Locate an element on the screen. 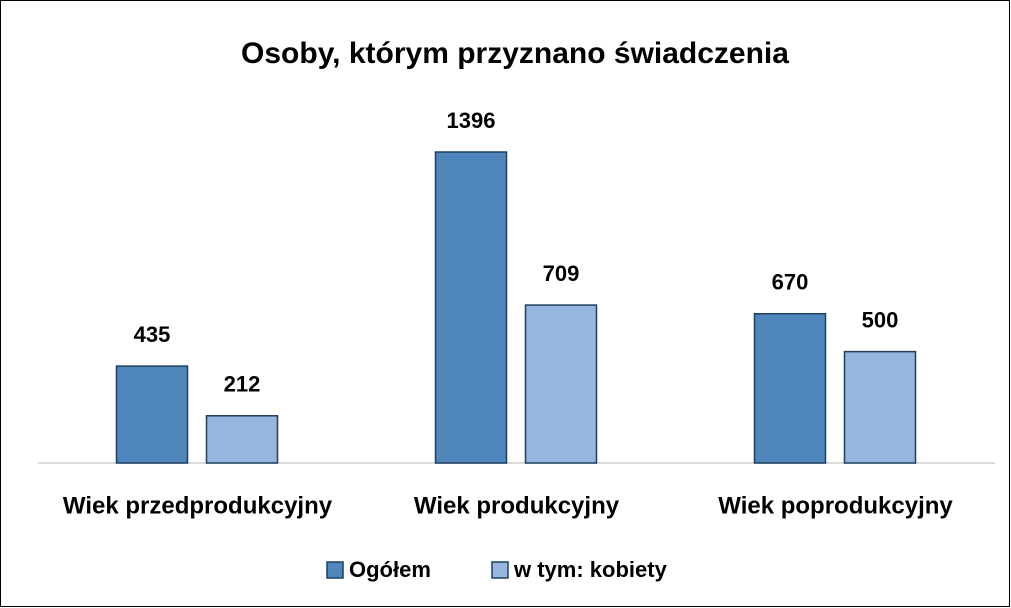 The image size is (1011, 608). value-label: 1396 is located at coordinates (471, 120).